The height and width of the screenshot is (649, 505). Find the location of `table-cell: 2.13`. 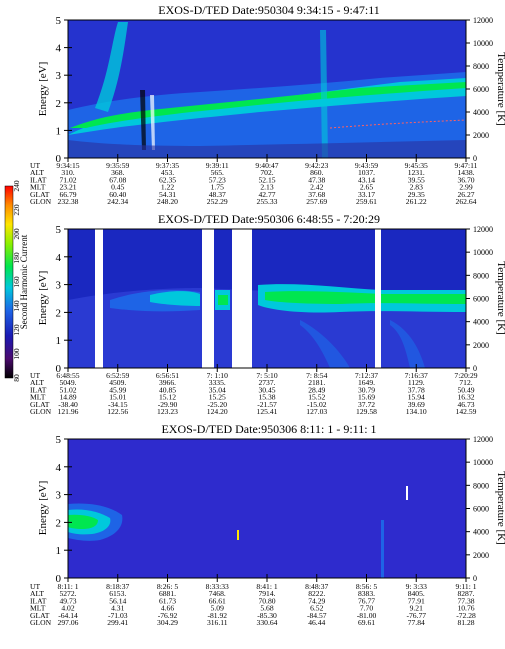

table-cell: 2.13 is located at coordinates (266, 187).